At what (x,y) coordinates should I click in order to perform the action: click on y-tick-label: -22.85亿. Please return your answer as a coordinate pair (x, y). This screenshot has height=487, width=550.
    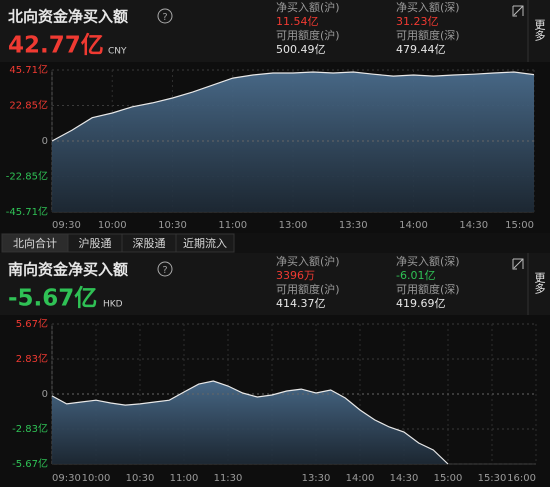
    Looking at the image, I should click on (27, 175).